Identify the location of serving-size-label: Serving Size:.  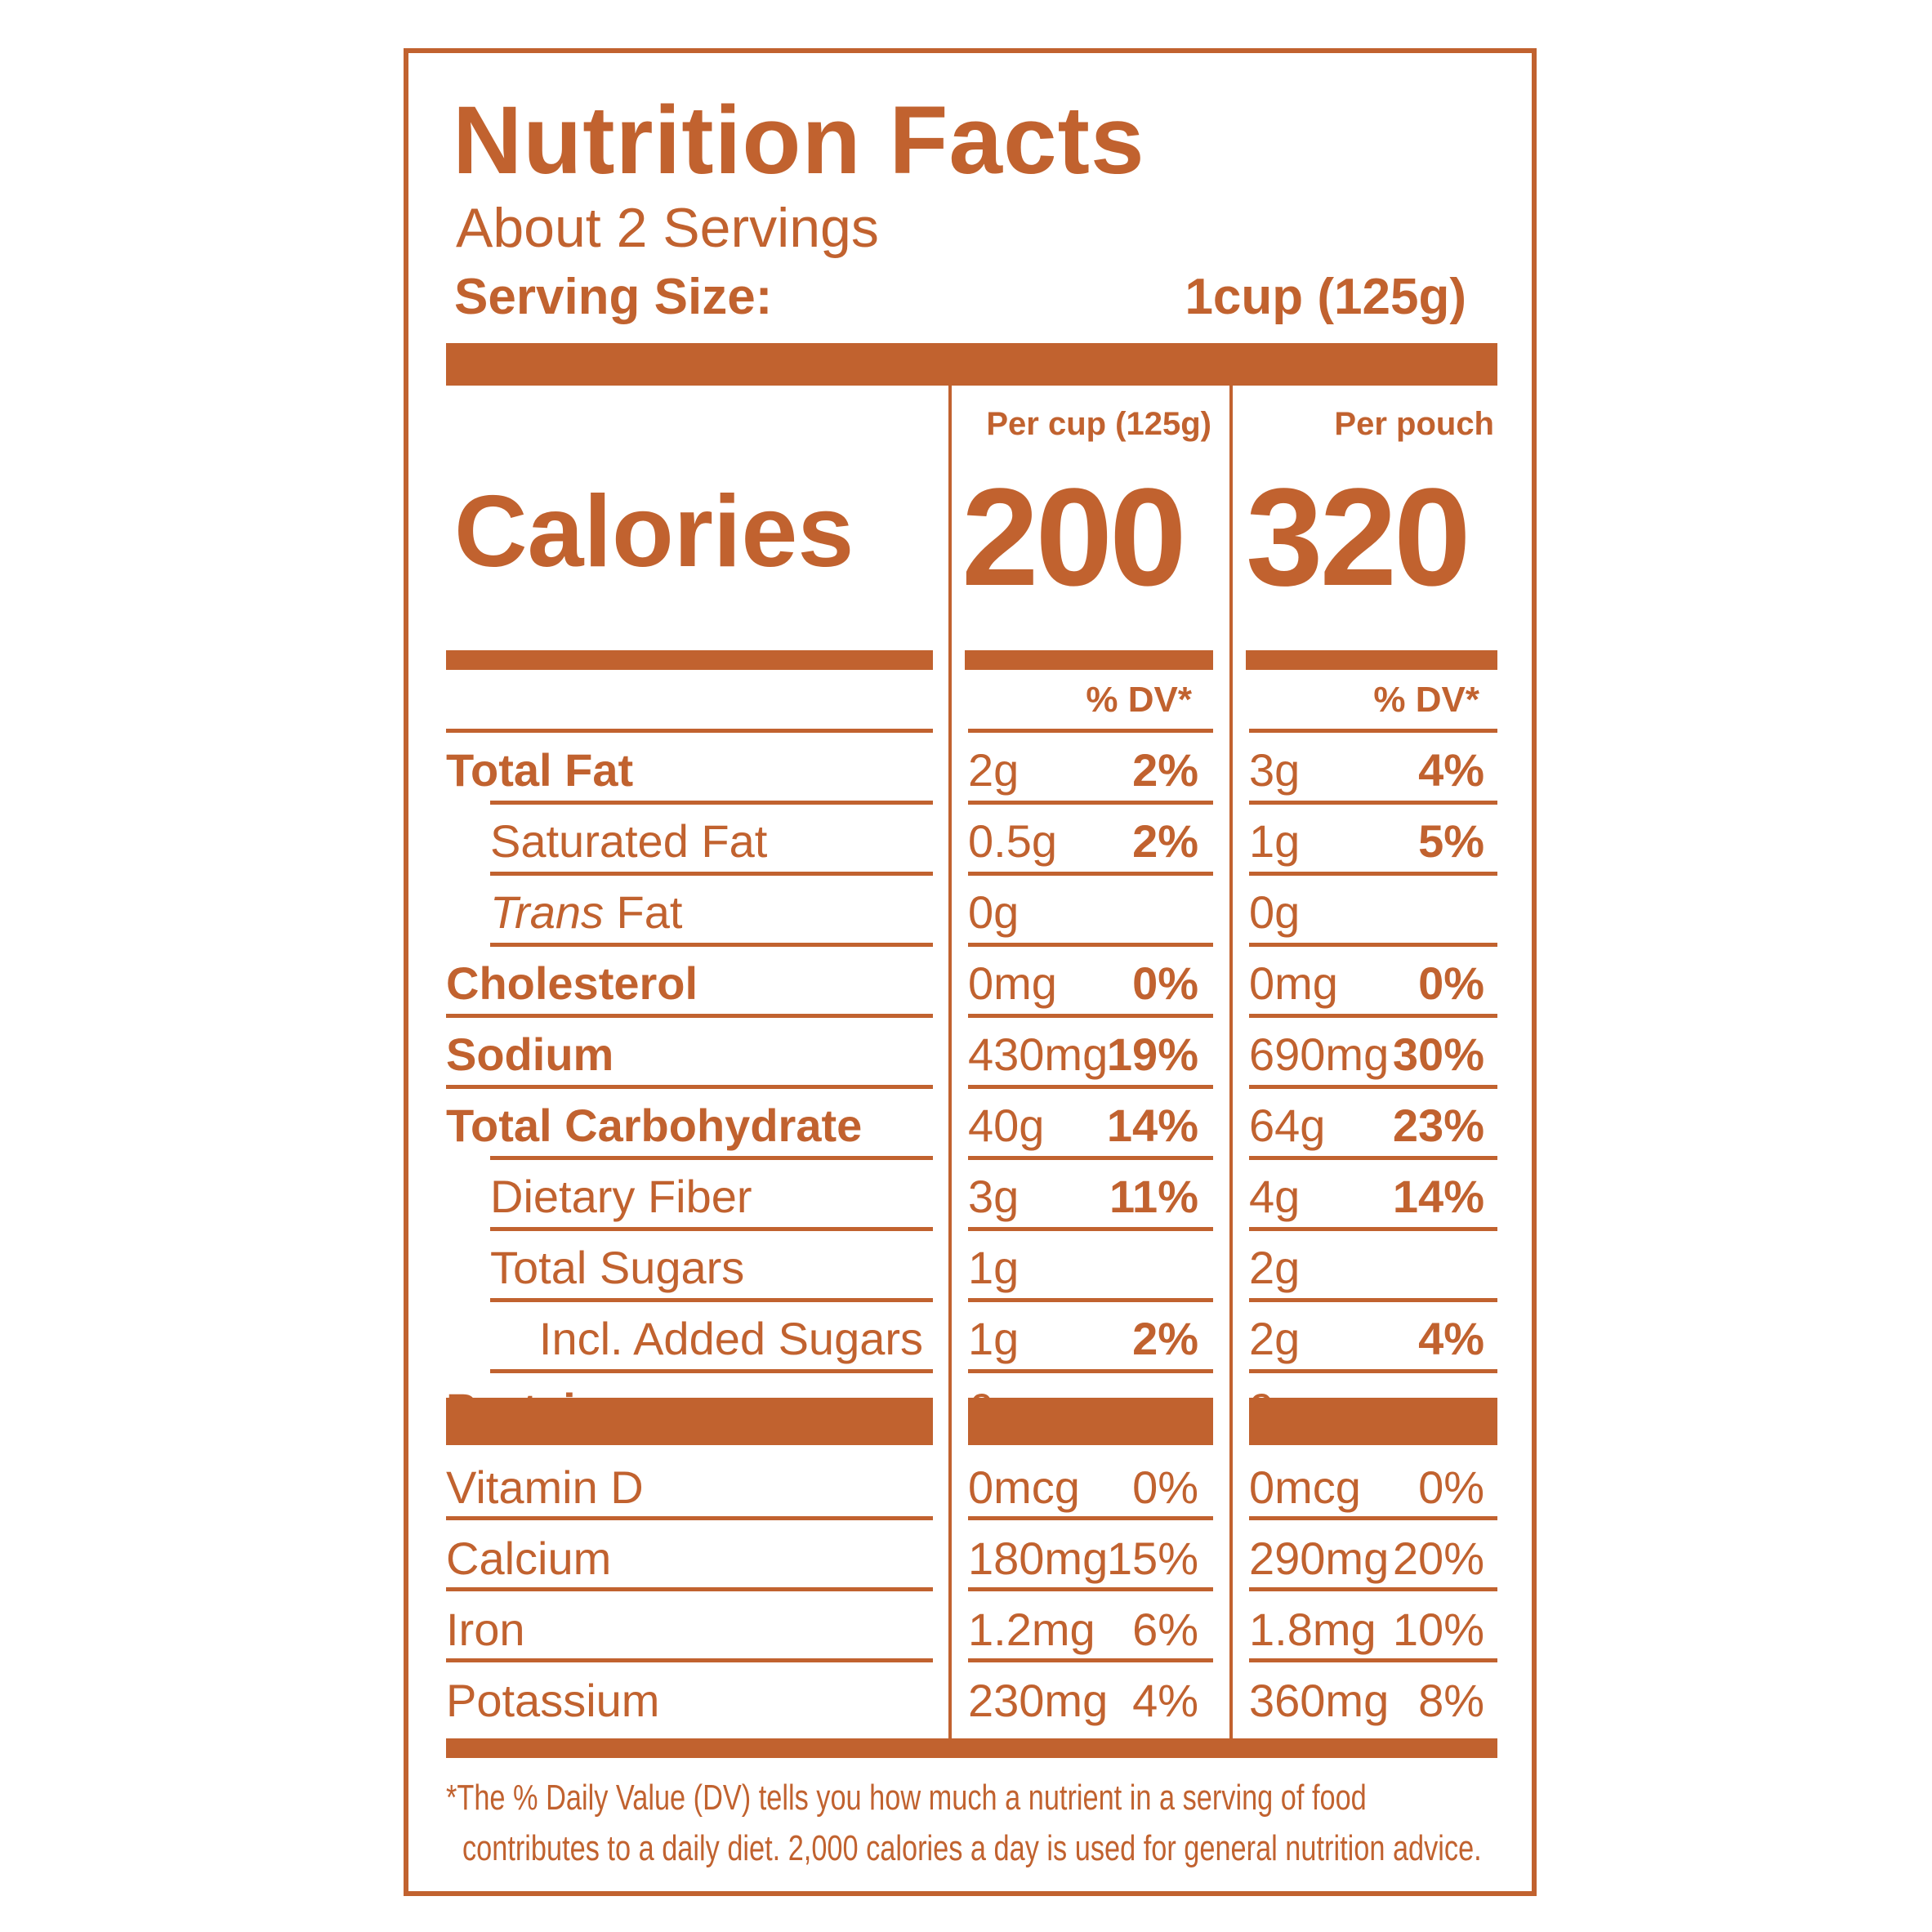
(613, 297).